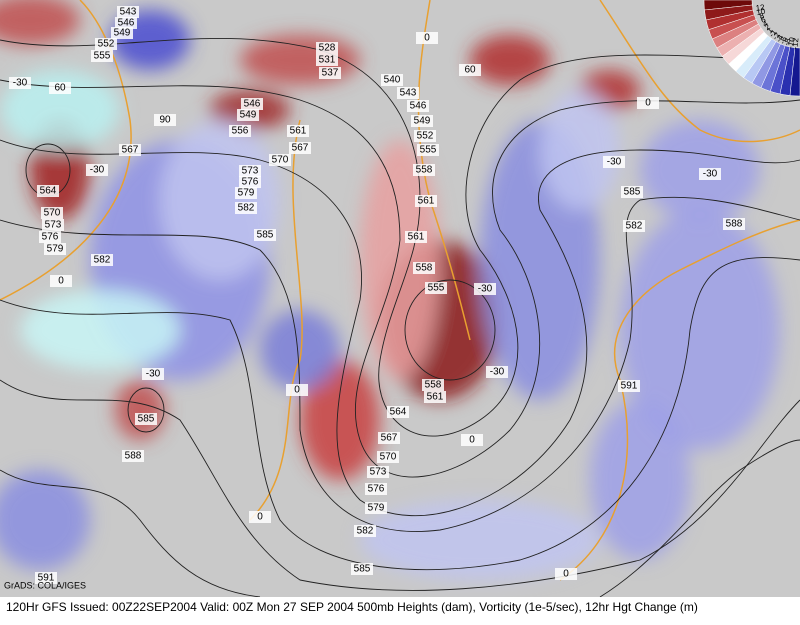 The height and width of the screenshot is (625, 800). I want to click on contour-label: 549, so click(422, 121).